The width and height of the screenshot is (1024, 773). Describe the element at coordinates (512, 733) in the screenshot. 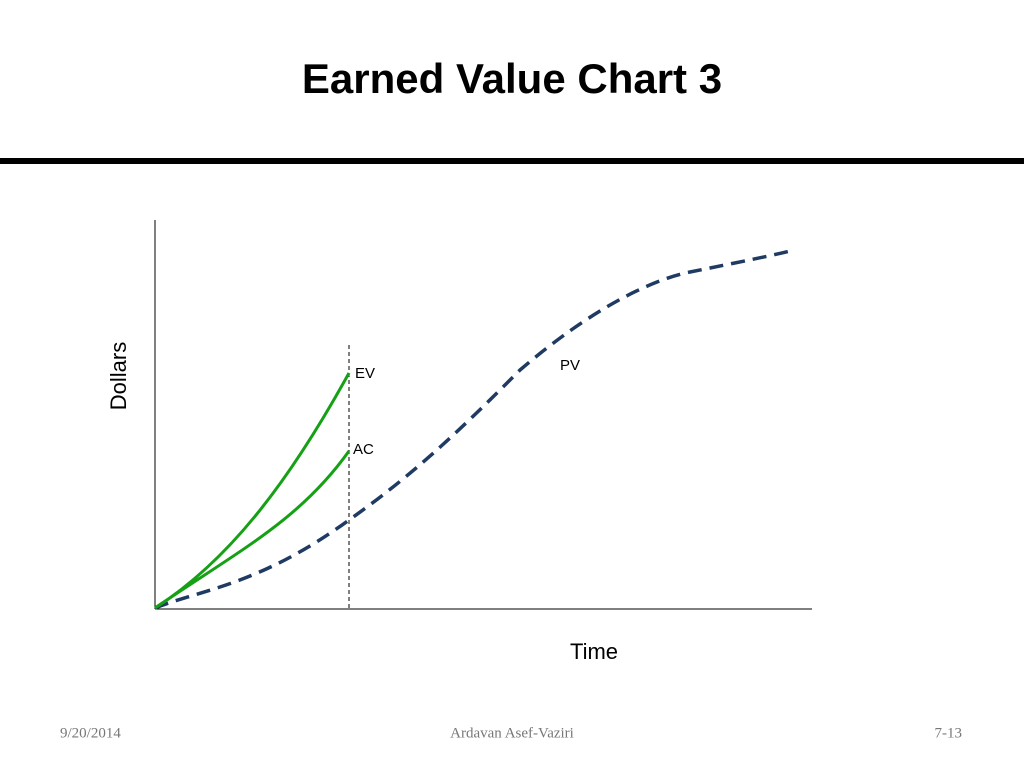

I see `footer-author: Ardavan Asef-Vaziri` at that location.